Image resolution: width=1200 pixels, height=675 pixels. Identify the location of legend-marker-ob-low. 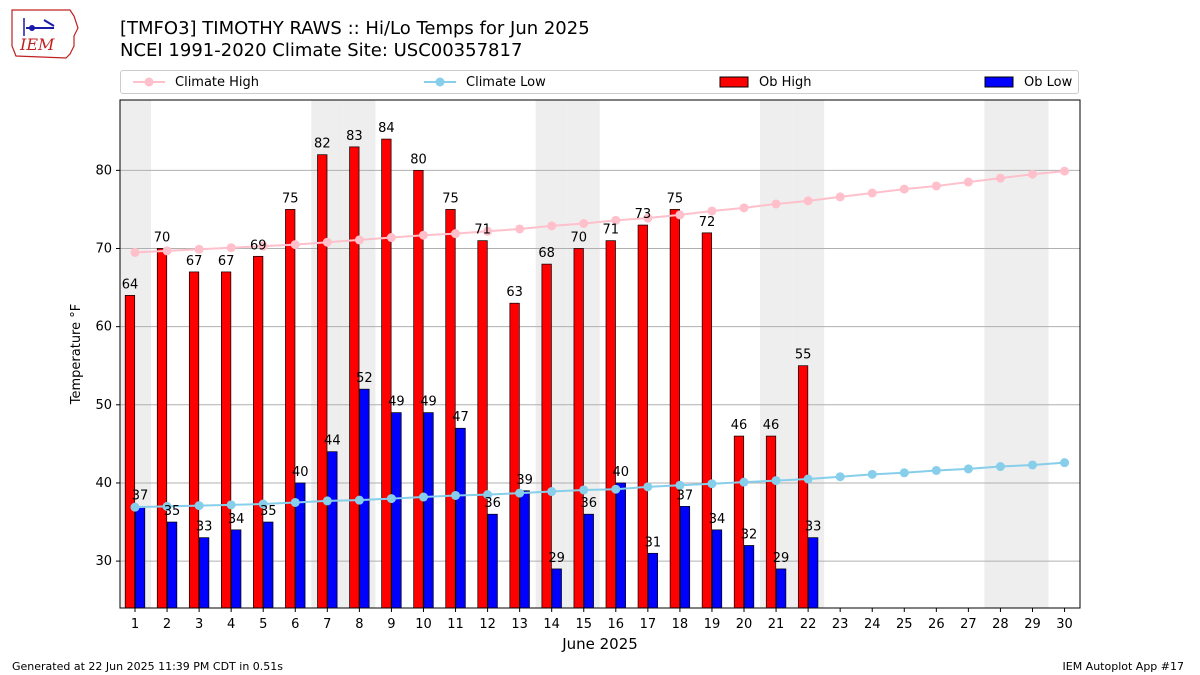
(999, 82).